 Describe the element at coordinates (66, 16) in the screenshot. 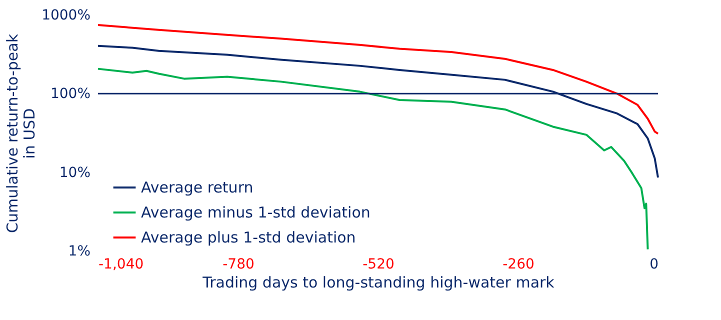

I see `y-tick-label: 1000%` at that location.